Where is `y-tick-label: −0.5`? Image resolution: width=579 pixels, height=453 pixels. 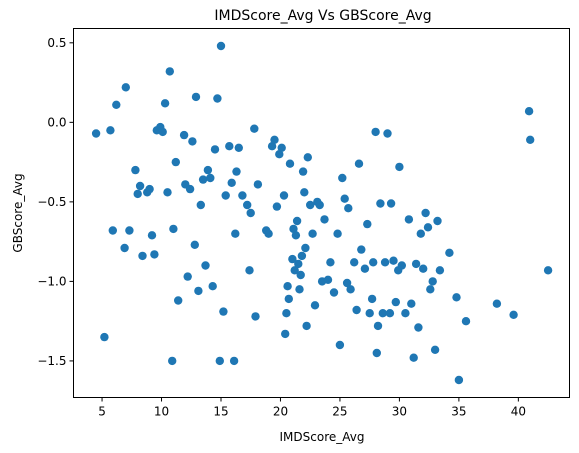
y-tick-label: −0.5 is located at coordinates (51, 202).